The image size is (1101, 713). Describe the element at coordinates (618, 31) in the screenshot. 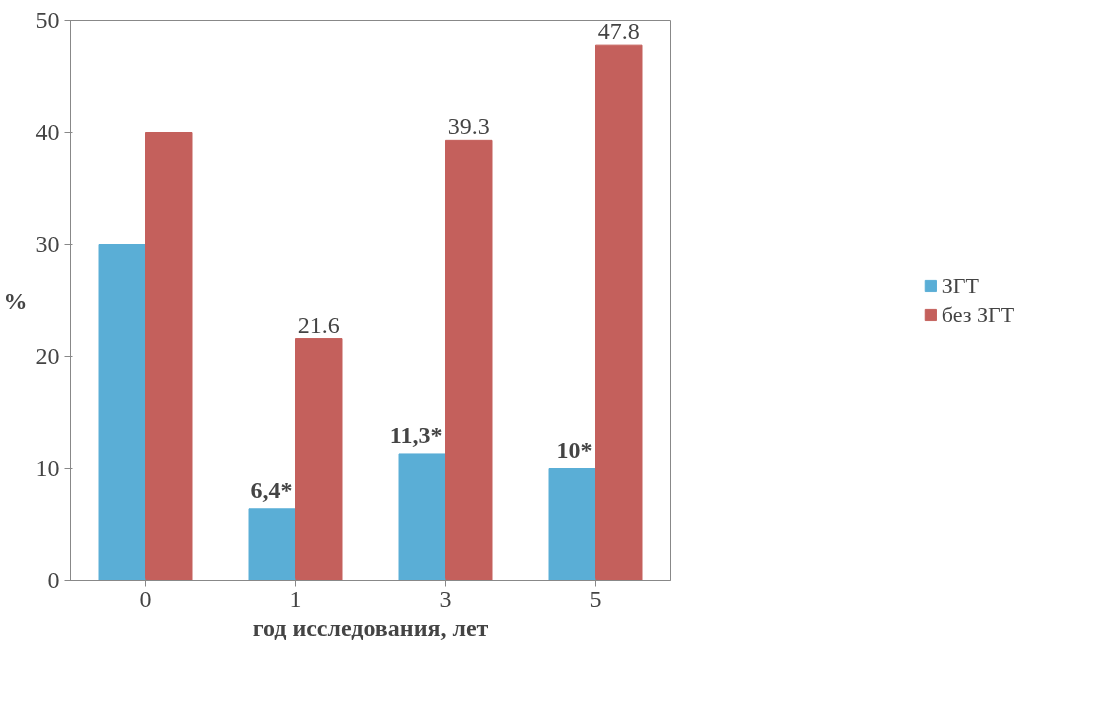

I see `data-label: 47.8` at that location.